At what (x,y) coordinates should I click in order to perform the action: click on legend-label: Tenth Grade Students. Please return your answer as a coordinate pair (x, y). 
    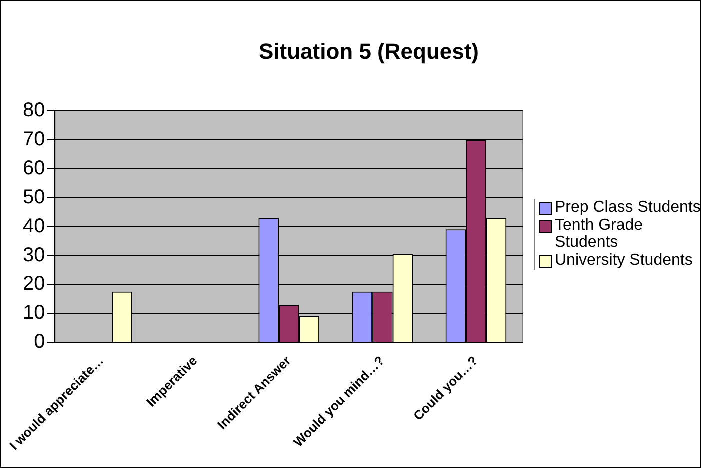
    Looking at the image, I should click on (599, 234).